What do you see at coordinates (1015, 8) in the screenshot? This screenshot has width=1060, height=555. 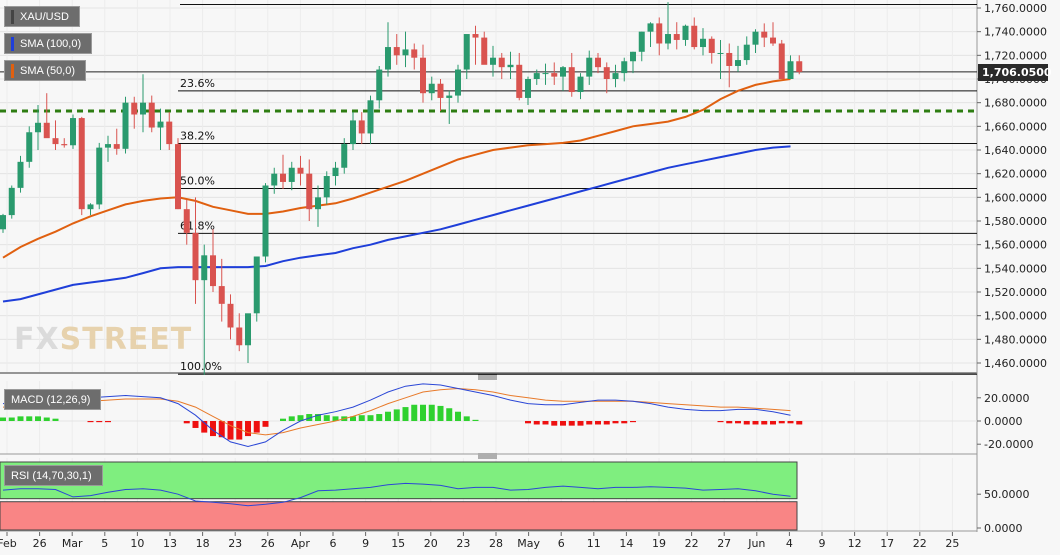 I see `y-tick-label: 1,760.0000` at bounding box center [1015, 8].